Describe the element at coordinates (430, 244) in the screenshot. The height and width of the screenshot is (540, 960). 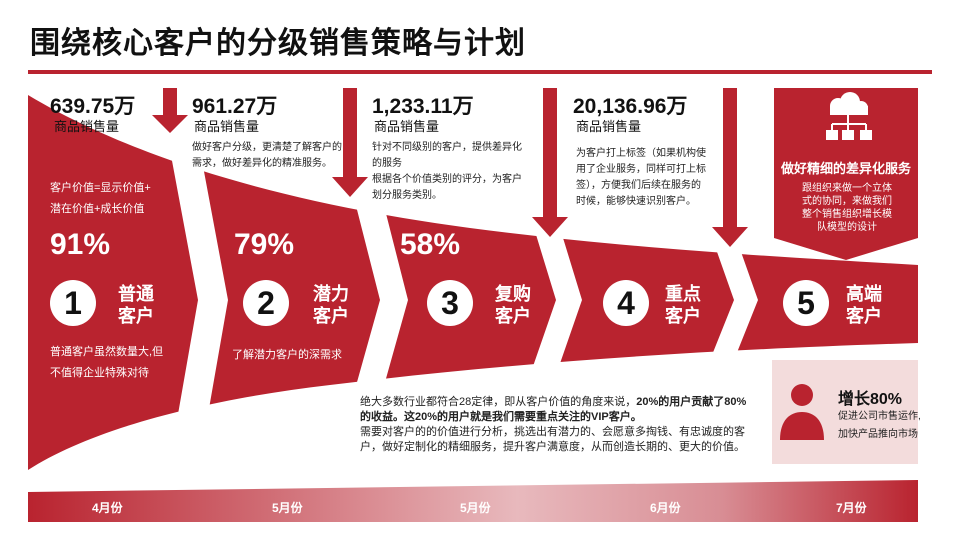
I see `percent-stage3: 58%` at that location.